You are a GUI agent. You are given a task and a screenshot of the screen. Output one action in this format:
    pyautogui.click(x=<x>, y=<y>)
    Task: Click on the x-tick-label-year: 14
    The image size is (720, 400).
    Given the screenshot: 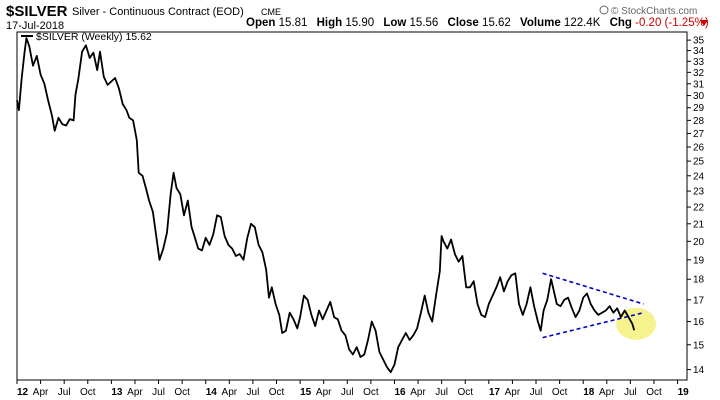 What is the action you would take?
    pyautogui.click(x=212, y=392)
    